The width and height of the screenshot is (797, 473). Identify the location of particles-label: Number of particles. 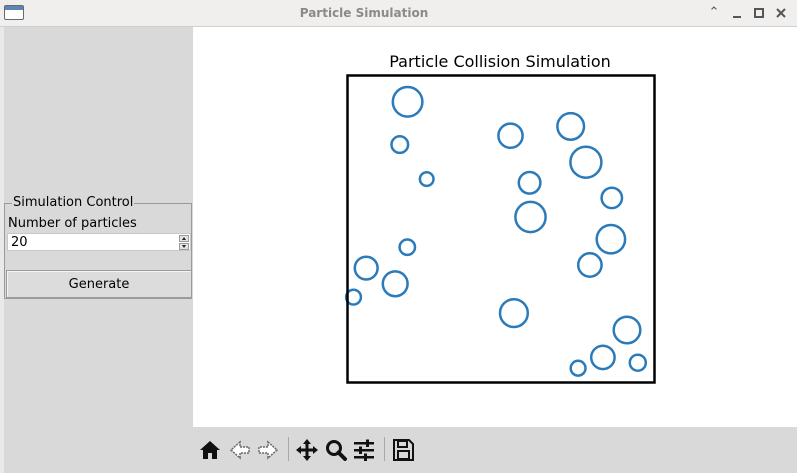
(72, 223).